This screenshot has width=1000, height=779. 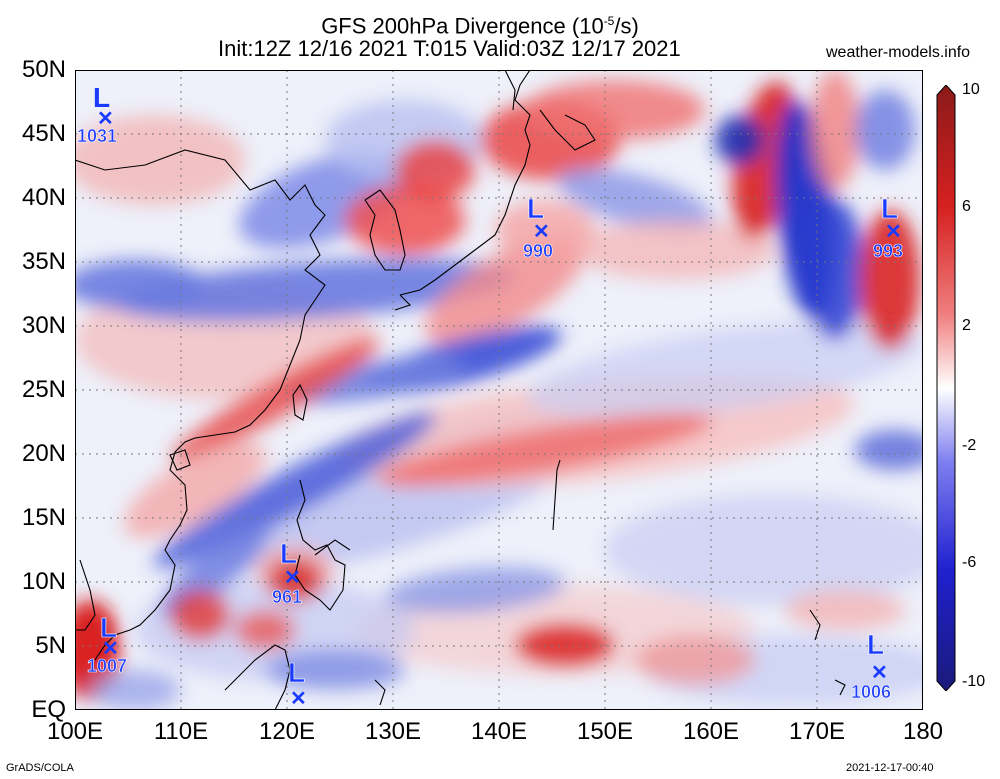 I want to click on low-marker: L ✕ 1007, so click(x=107, y=644).